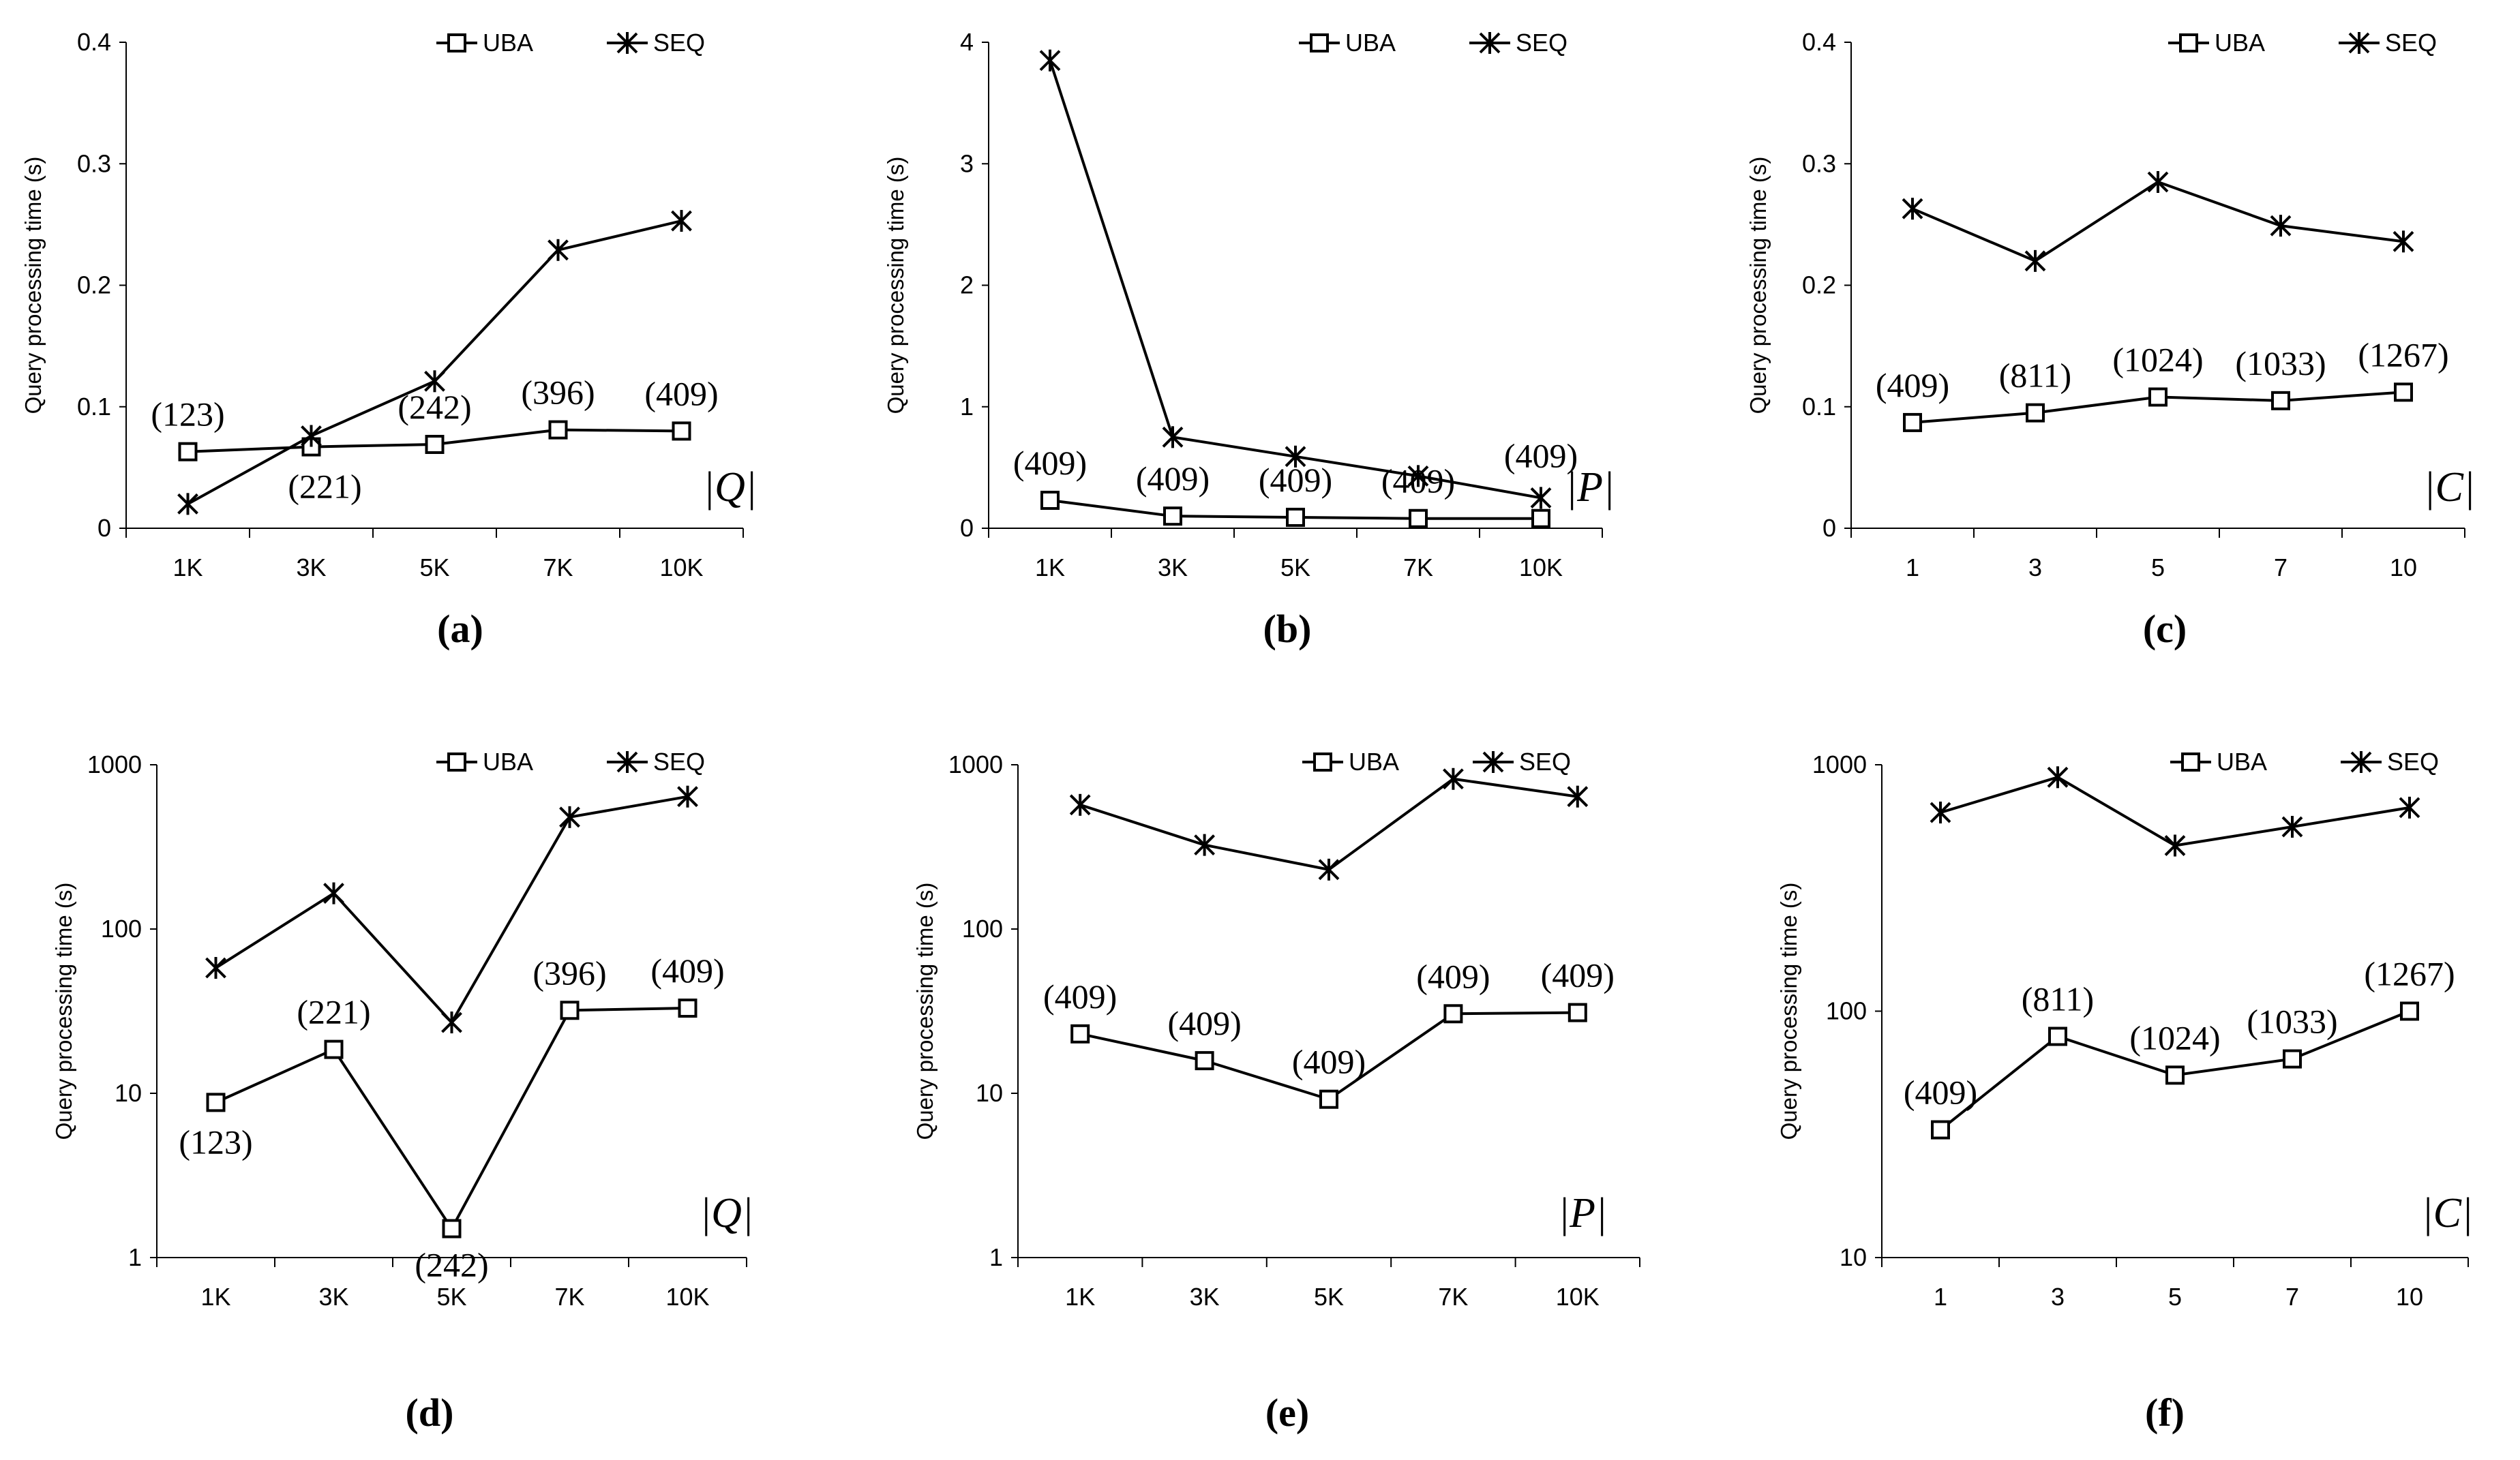  I want to click on y-tick-label: 0.1, so click(94, 407).